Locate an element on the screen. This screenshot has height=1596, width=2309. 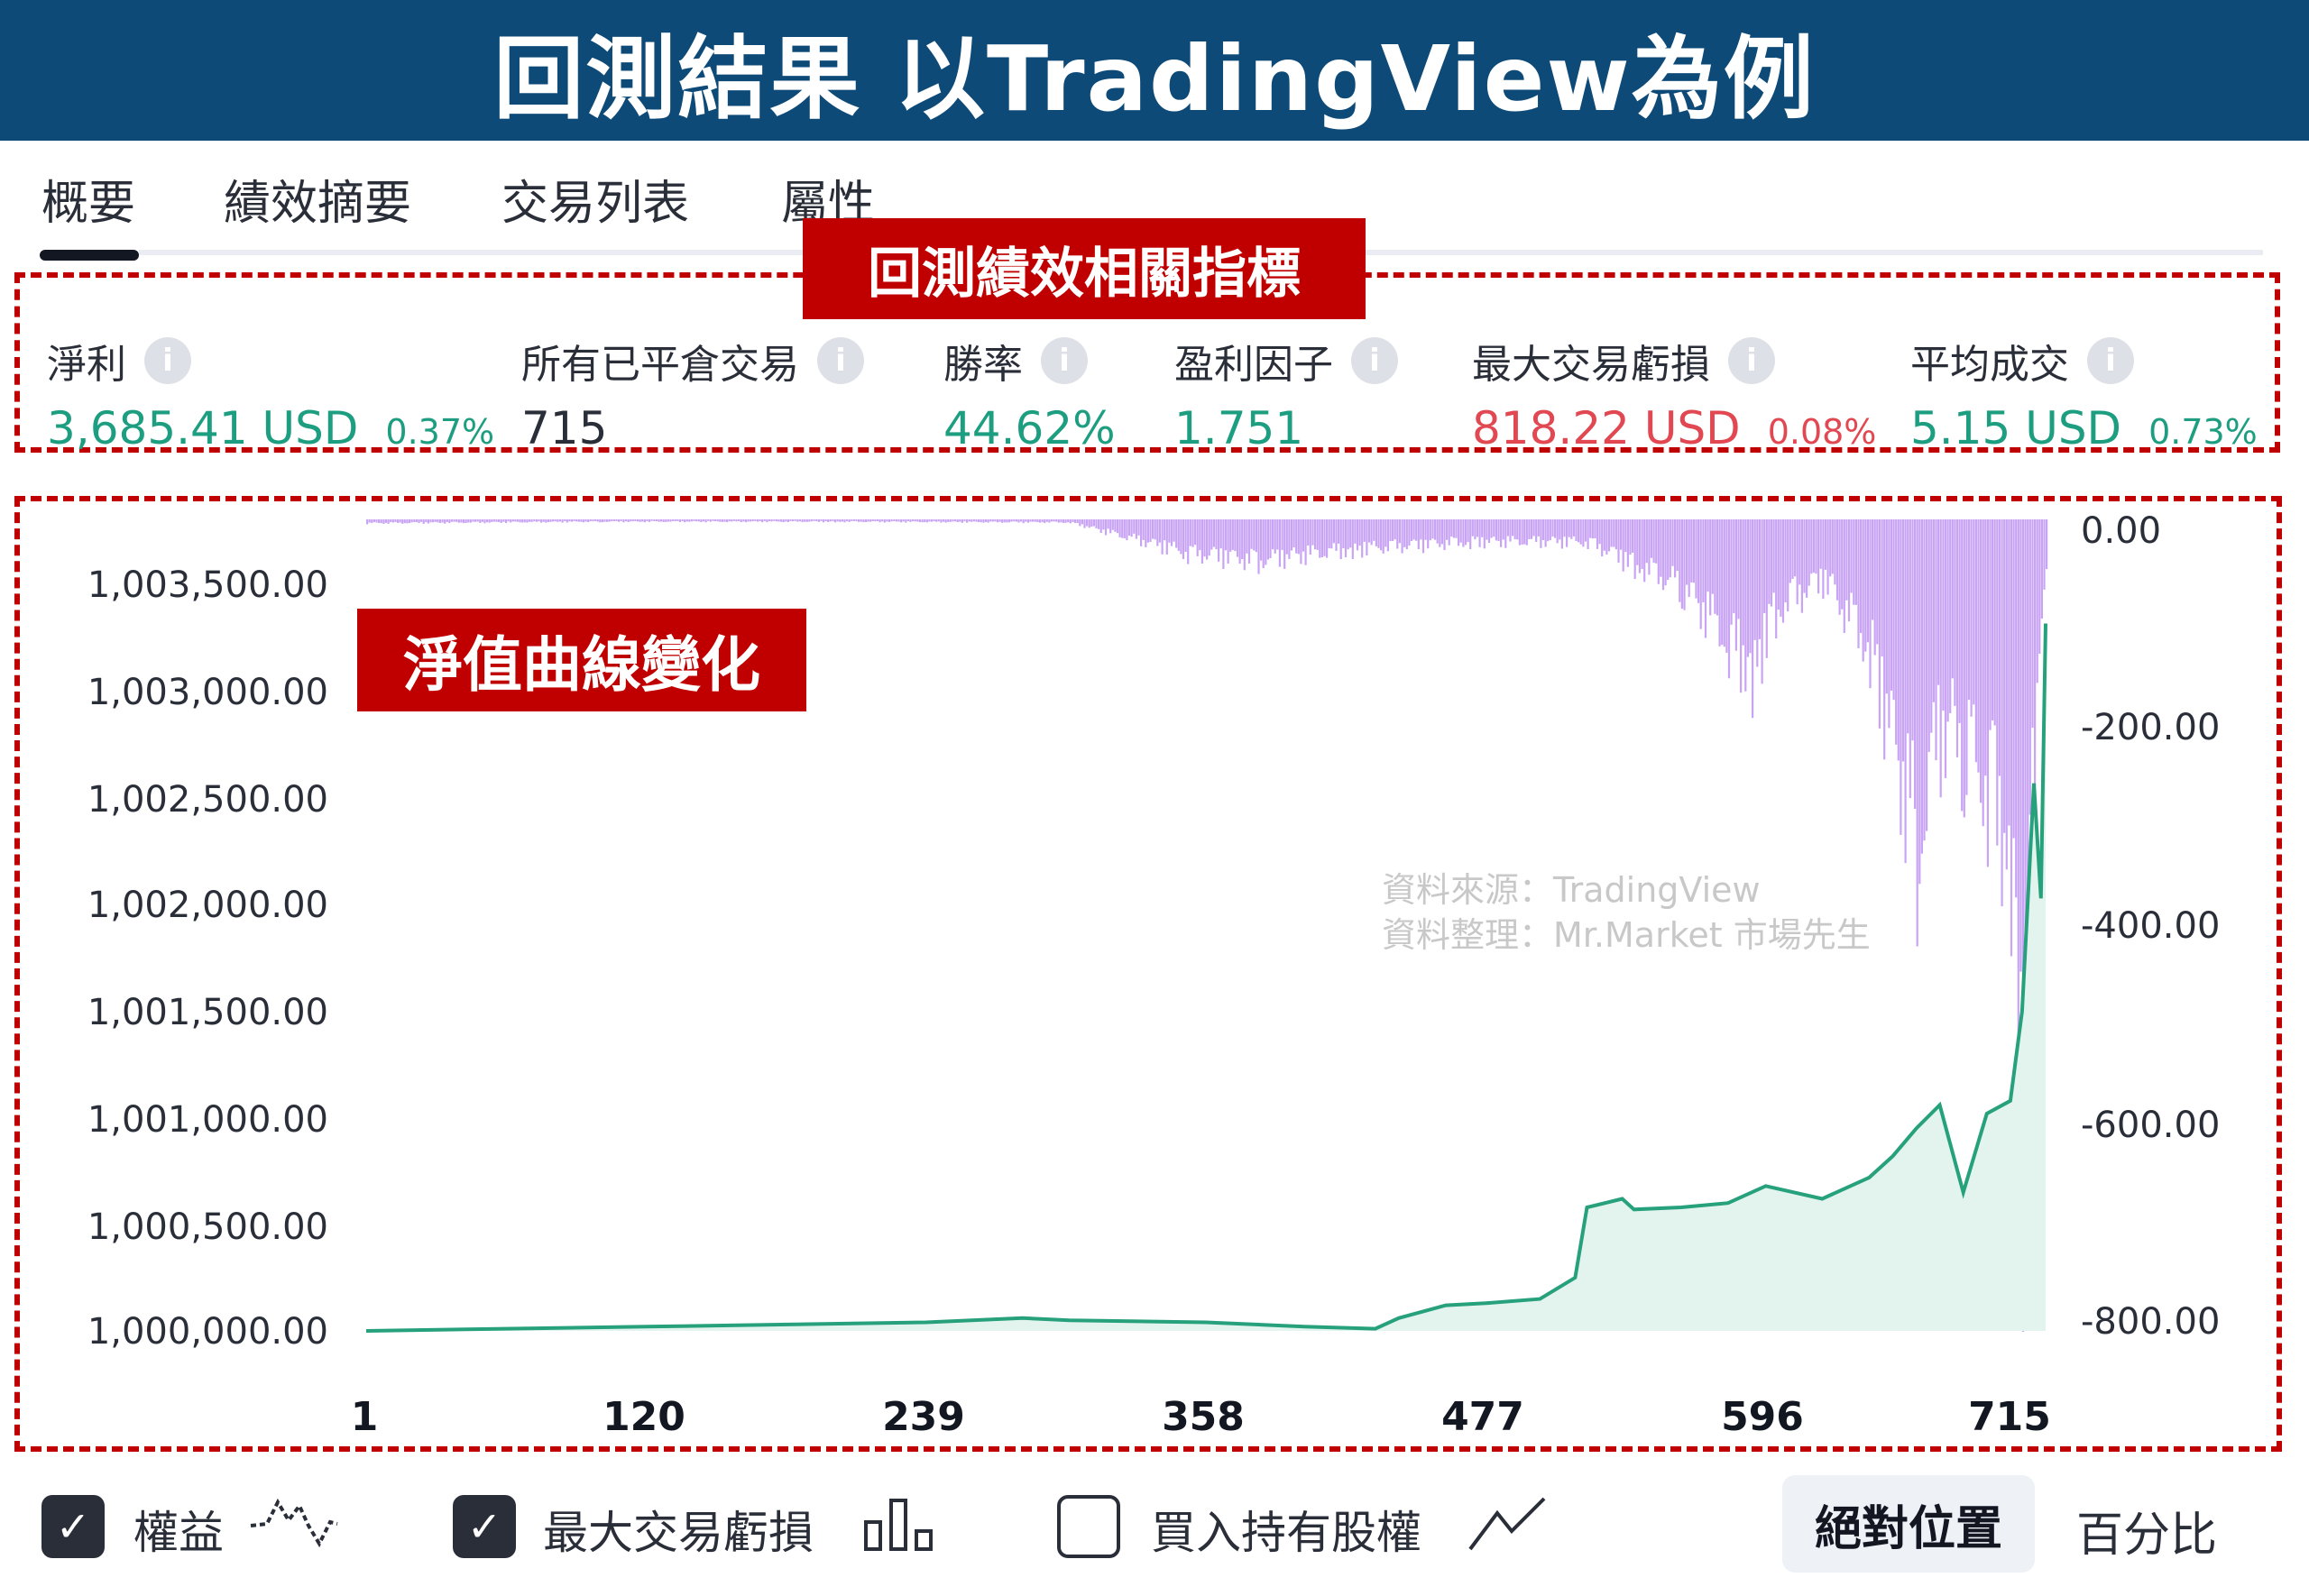
bar-chart-icon is located at coordinates (898, 1525).